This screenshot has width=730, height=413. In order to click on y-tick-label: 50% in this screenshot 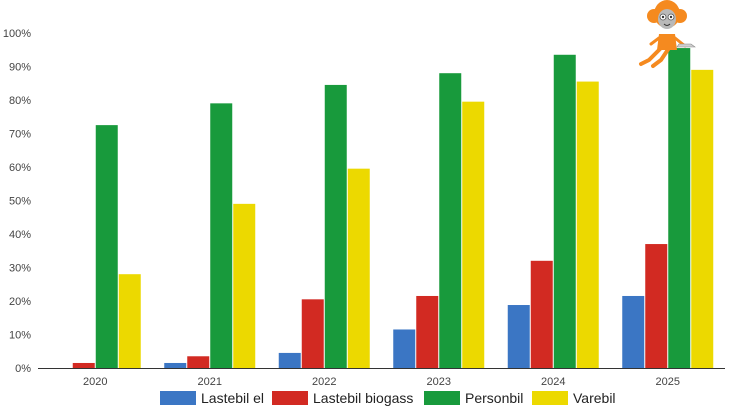, I will do `click(20, 202)`.